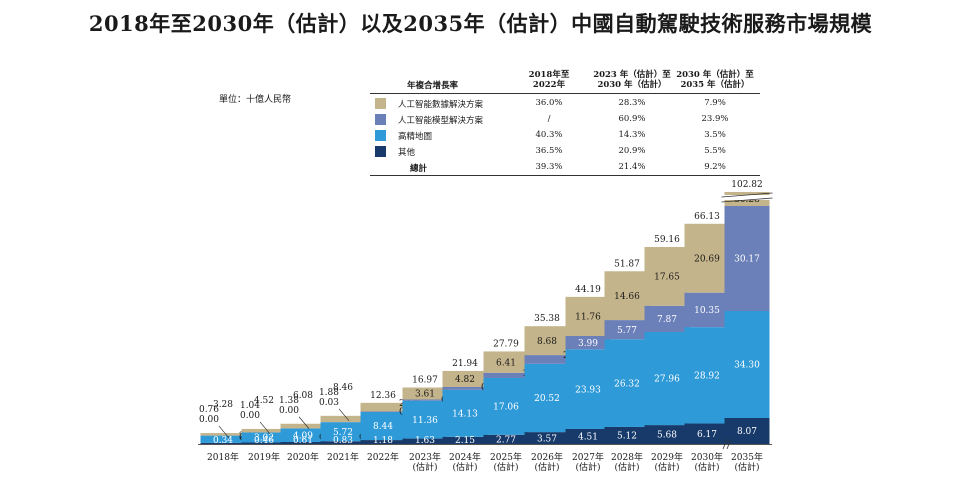 The image size is (961, 503). Describe the element at coordinates (627, 384) in the screenshot. I see `bar-value-label: 26.32` at that location.